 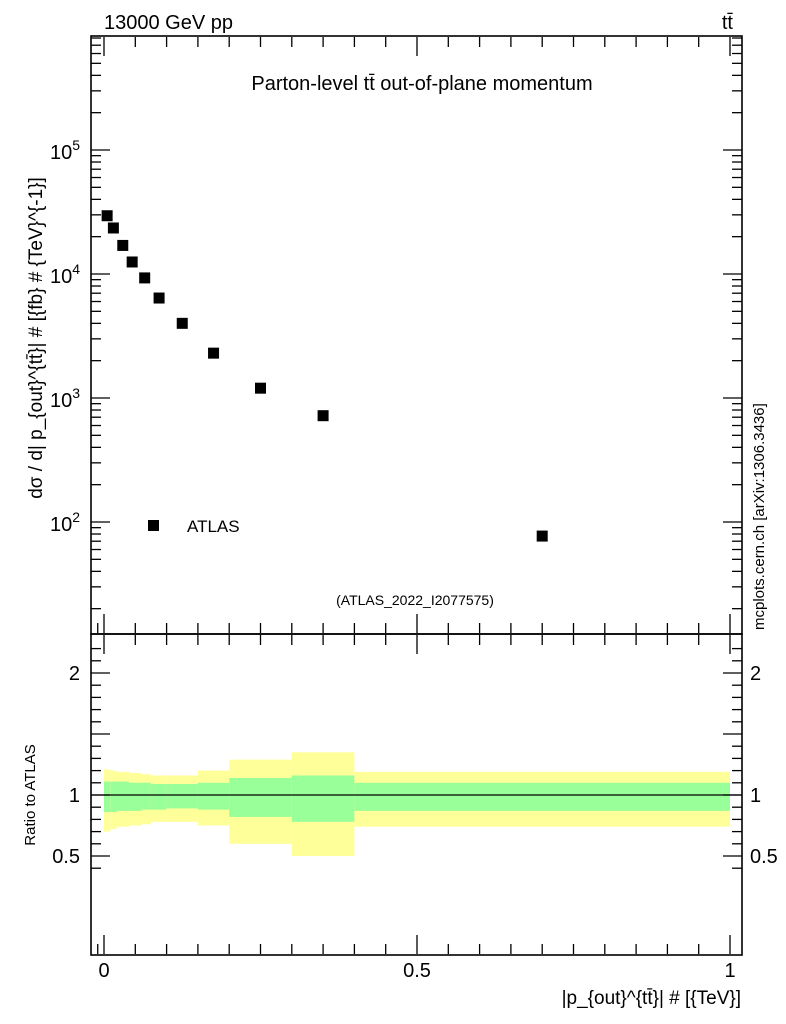 What do you see at coordinates (651, 998) in the screenshot?
I see `x-axis-label: |p_{out}^{tt̄}| # [{TeV}]` at bounding box center [651, 998].